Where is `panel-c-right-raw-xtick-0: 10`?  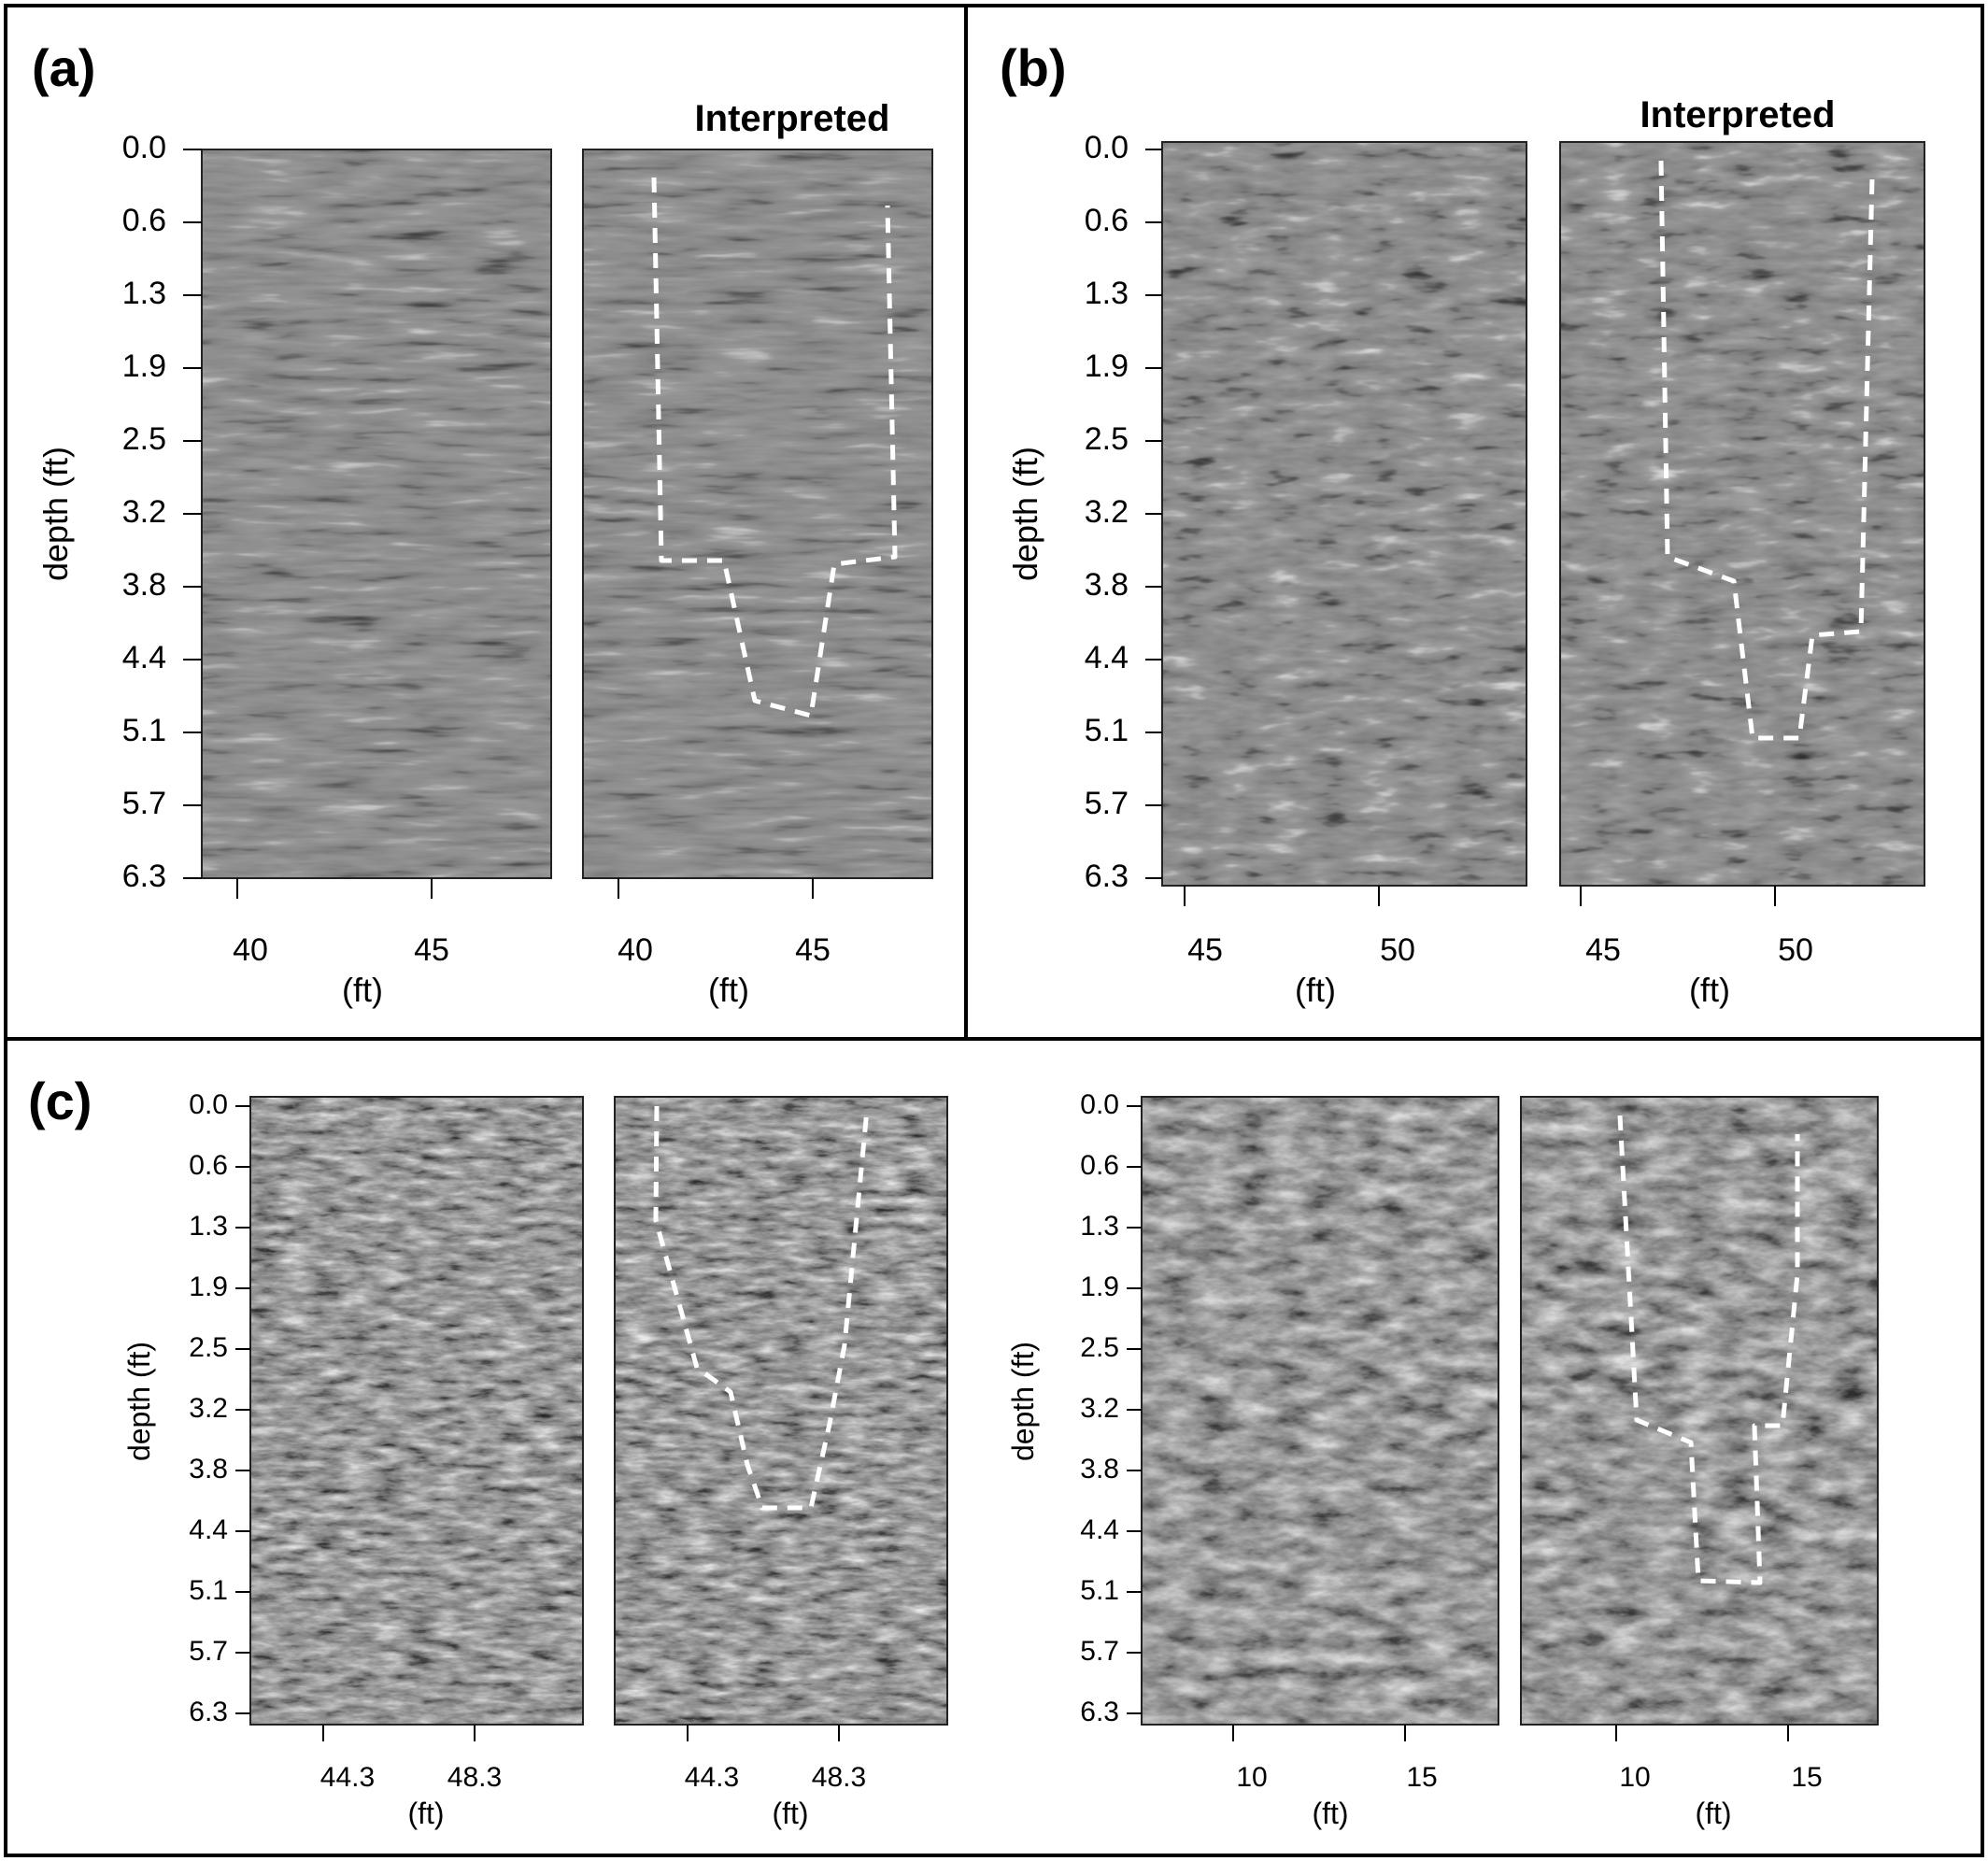 panel-c-right-raw-xtick-0: 10 is located at coordinates (1251, 1777).